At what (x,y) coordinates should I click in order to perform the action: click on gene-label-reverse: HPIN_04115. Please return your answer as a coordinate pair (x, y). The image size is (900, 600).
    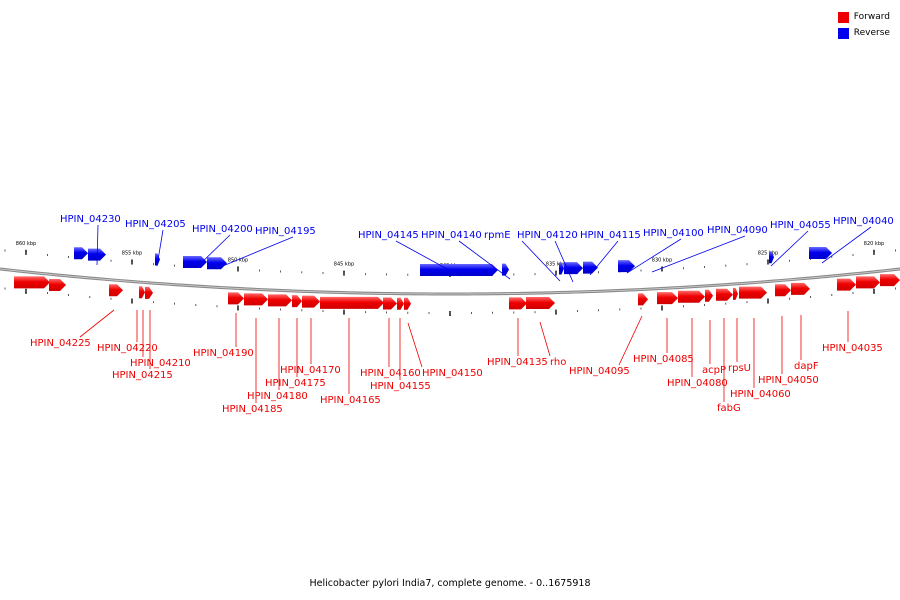
    Looking at the image, I should click on (610, 235).